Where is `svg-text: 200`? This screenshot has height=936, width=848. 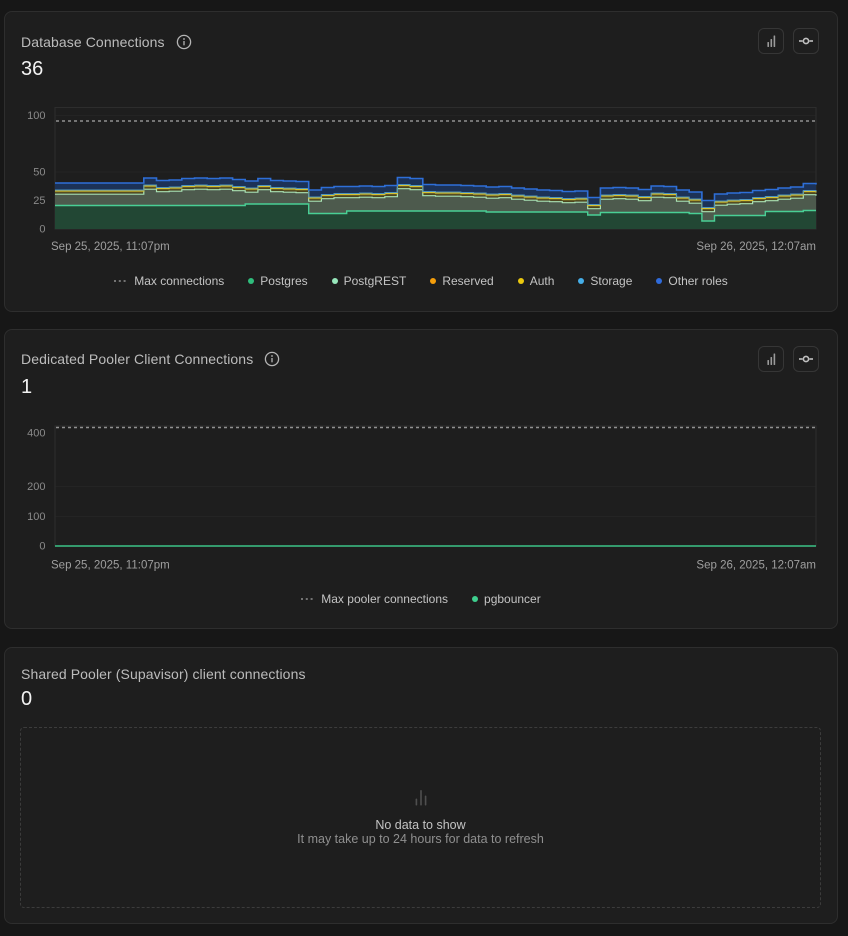
svg-text: 200 is located at coordinates (36, 487).